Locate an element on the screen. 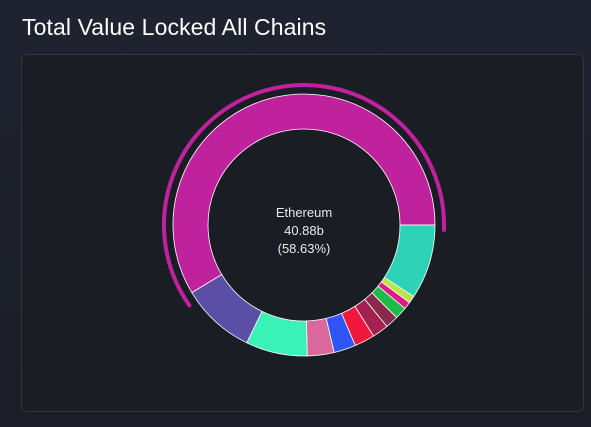 The height and width of the screenshot is (427, 591). page-title: Total Value Locked All Chains is located at coordinates (174, 27).